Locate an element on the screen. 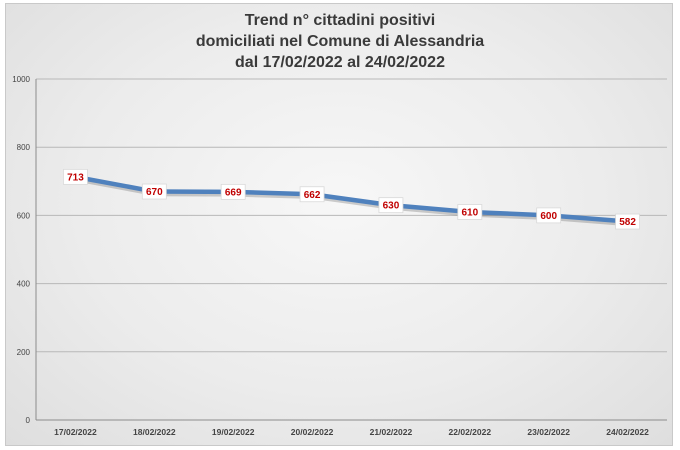  x-tick-label-2: 19/02/2022 is located at coordinates (233, 432).